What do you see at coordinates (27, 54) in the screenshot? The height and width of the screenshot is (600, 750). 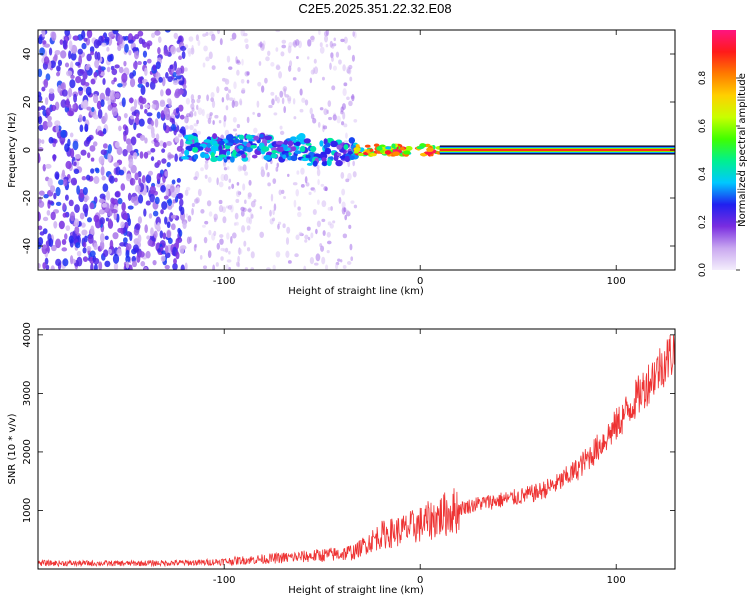 I see `y-tick-label: 40` at bounding box center [27, 54].